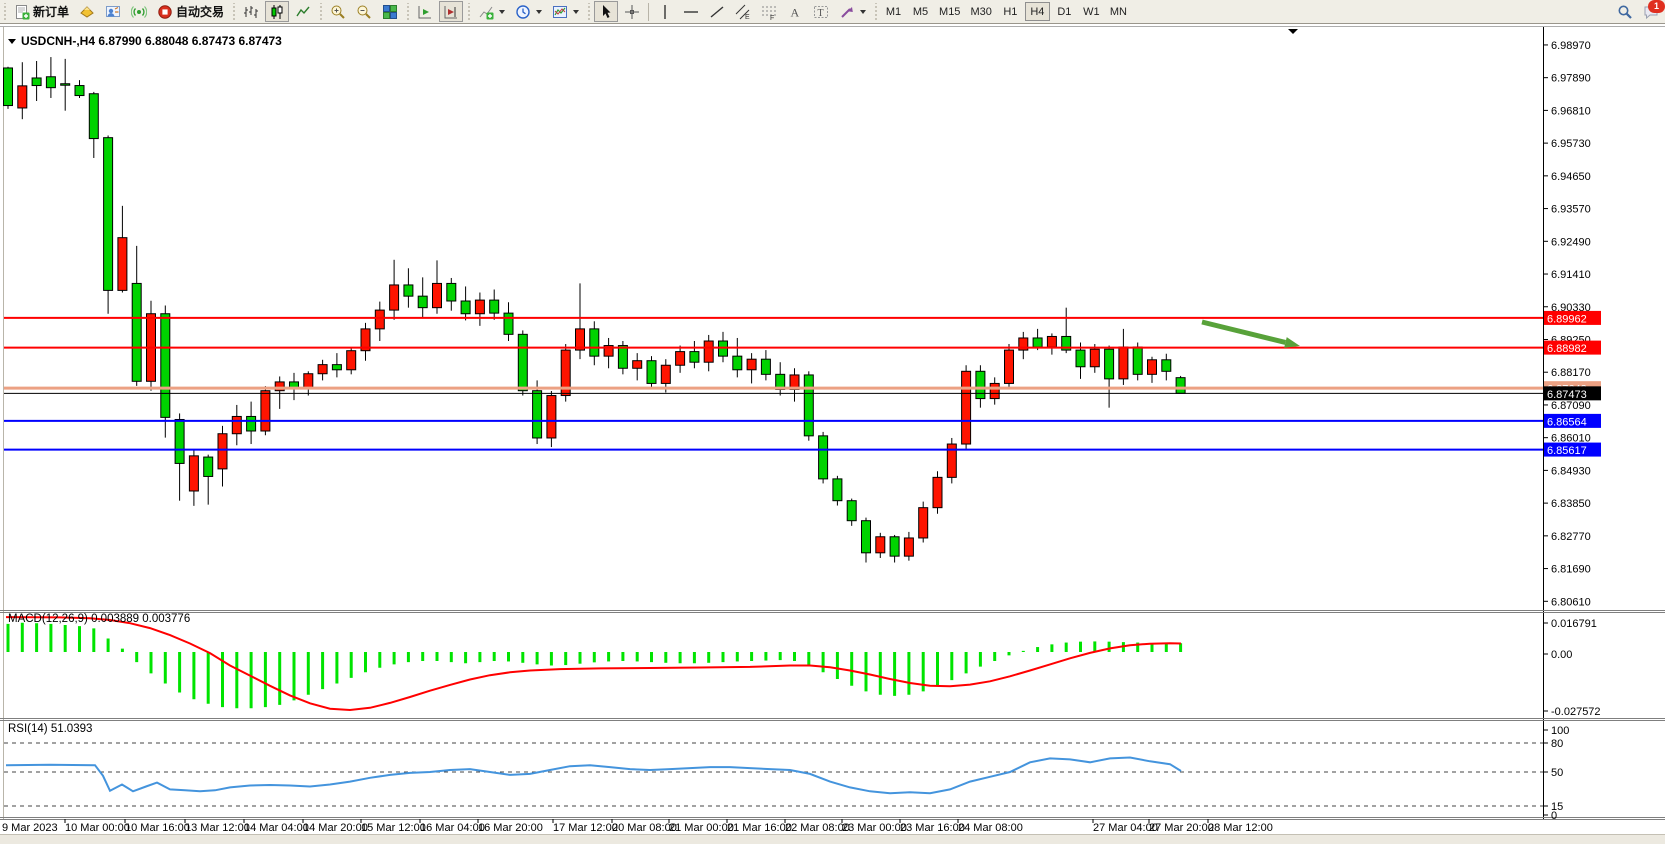  I want to click on macd-scale-label: 0.00, so click(1561, 655).